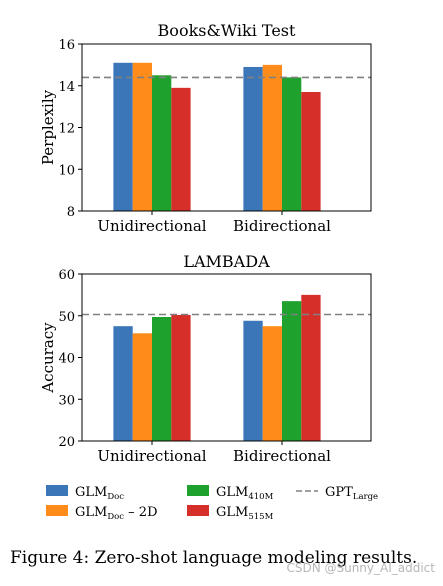 The width and height of the screenshot is (443, 586). What do you see at coordinates (48, 127) in the screenshot?
I see `y-axis-label: Perplexily` at bounding box center [48, 127].